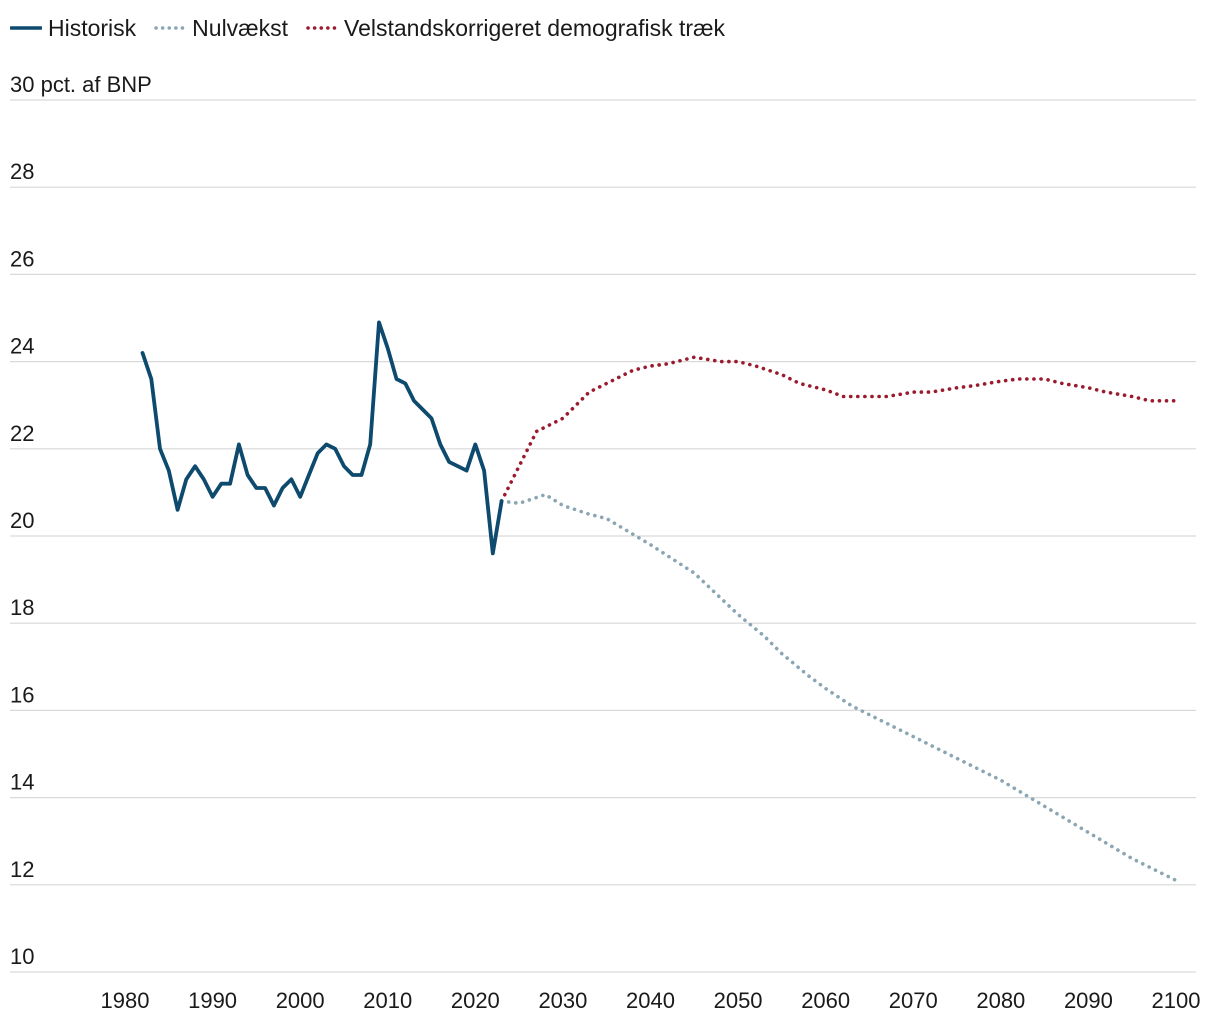 This screenshot has height=1020, width=1220. I want to click on y-tick-label: 14, so click(22, 782).